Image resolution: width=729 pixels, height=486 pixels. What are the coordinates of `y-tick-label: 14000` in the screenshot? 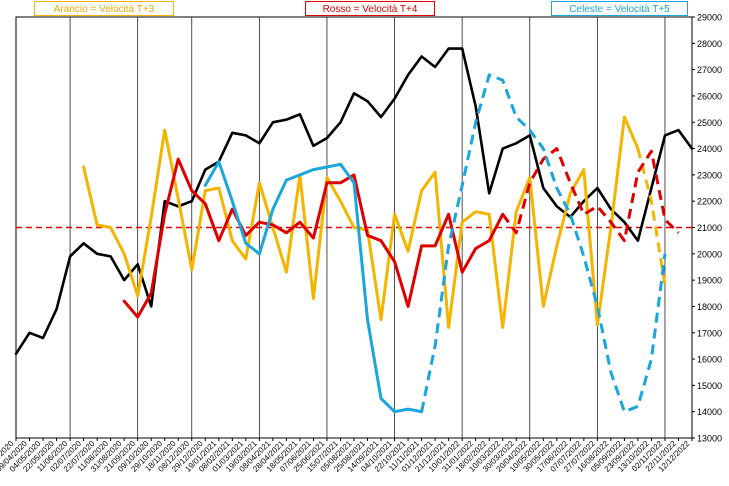 It's located at (709, 412).